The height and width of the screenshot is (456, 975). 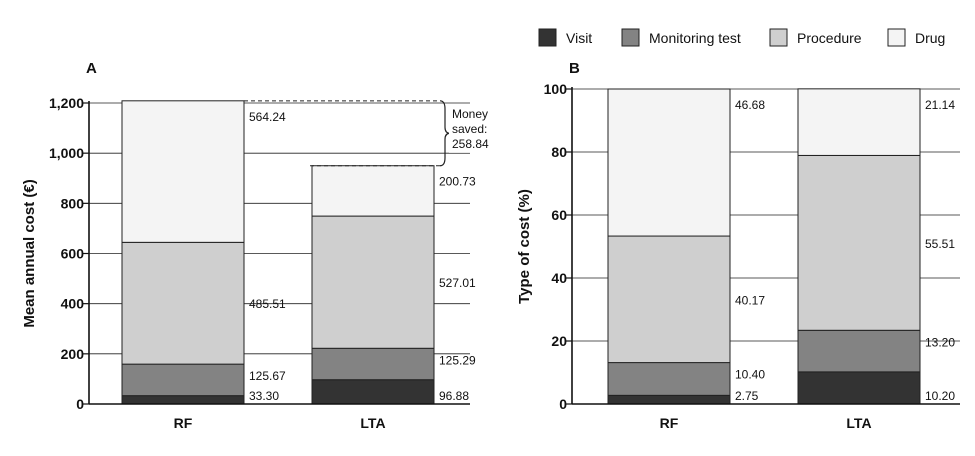 I want to click on data-label-monitoring: 125.29, so click(x=457, y=360).